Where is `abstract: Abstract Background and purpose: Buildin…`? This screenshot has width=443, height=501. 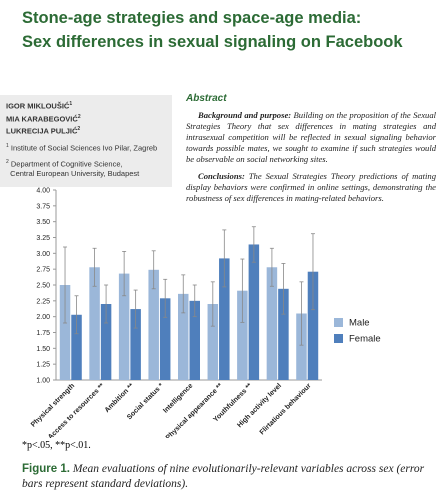
abstract: Abstract Background and purpose: Buildin… is located at coordinates (311, 151).